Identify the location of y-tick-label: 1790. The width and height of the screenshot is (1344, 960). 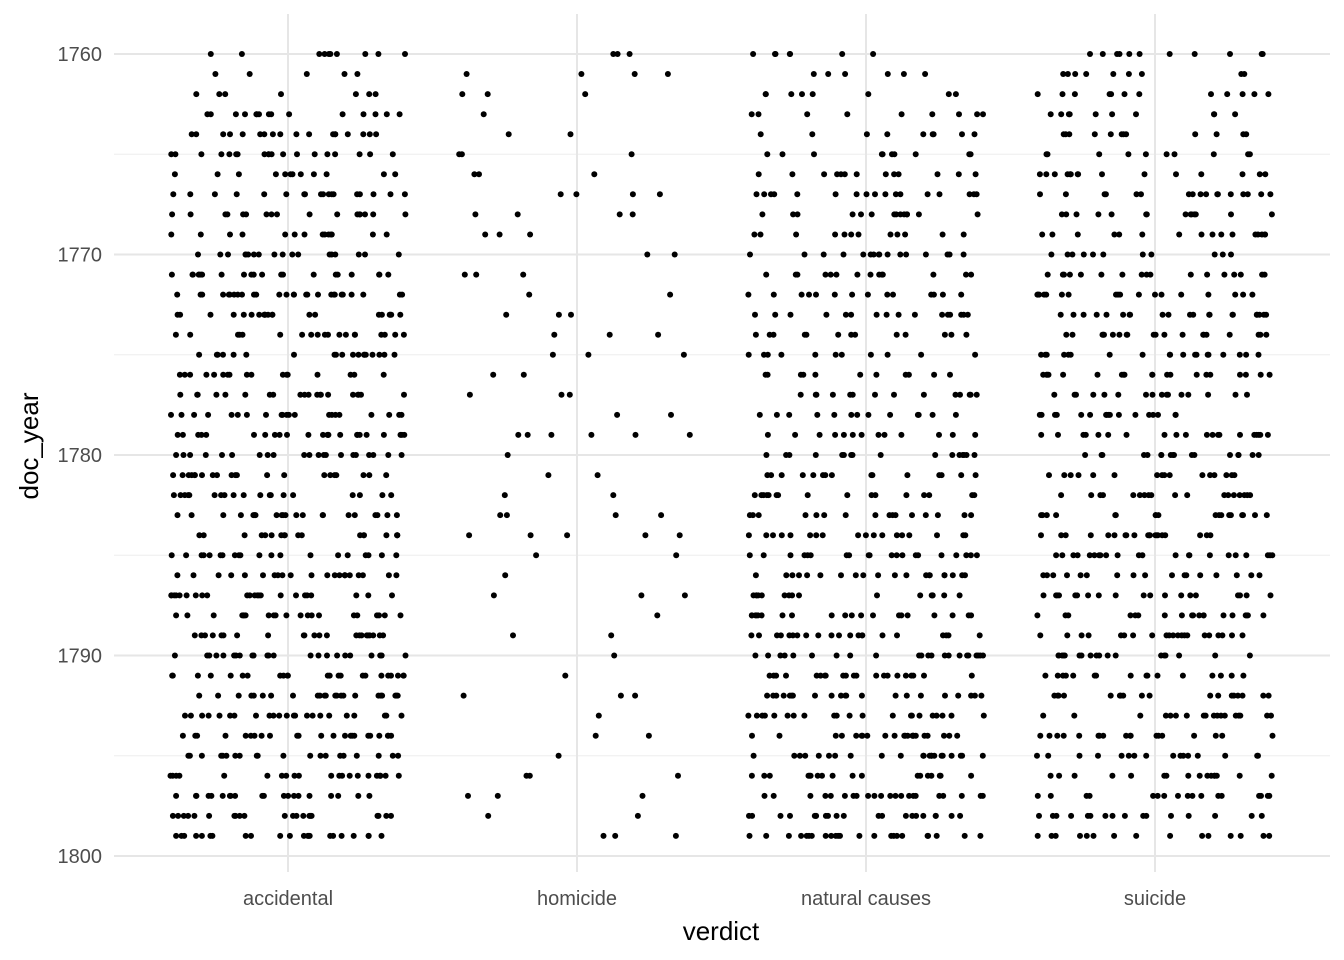
(80, 657).